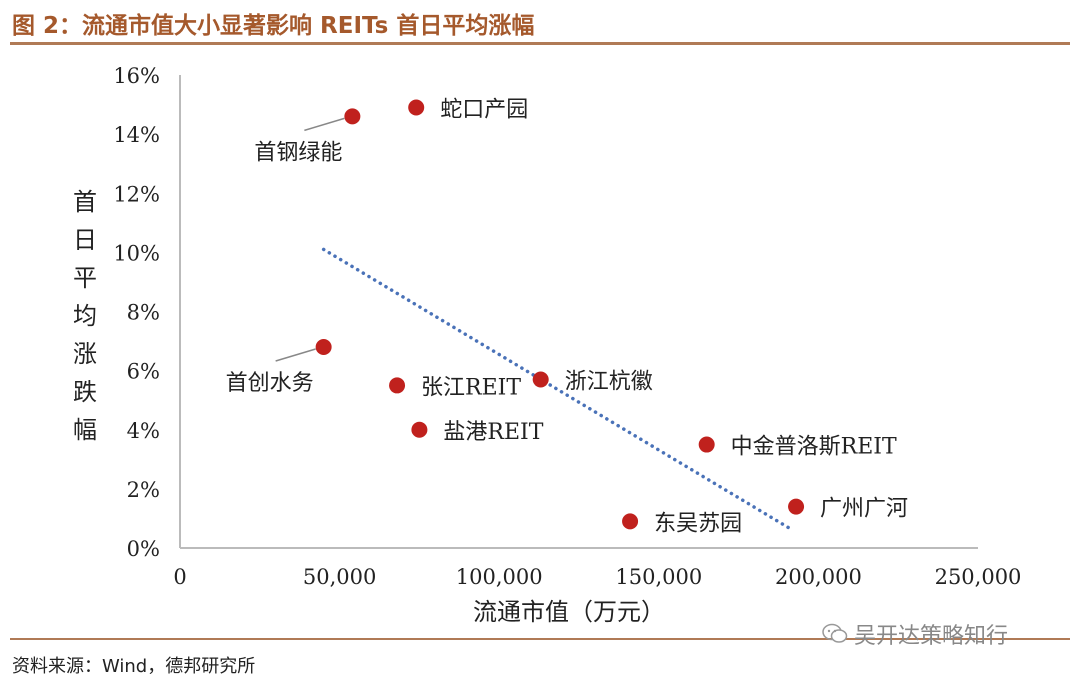 Image resolution: width=1080 pixels, height=685 pixels. What do you see at coordinates (273, 26) in the screenshot?
I see `figure-title: 图 2：流通市值大小显著影响 REITs 首日平均涨幅` at bounding box center [273, 26].